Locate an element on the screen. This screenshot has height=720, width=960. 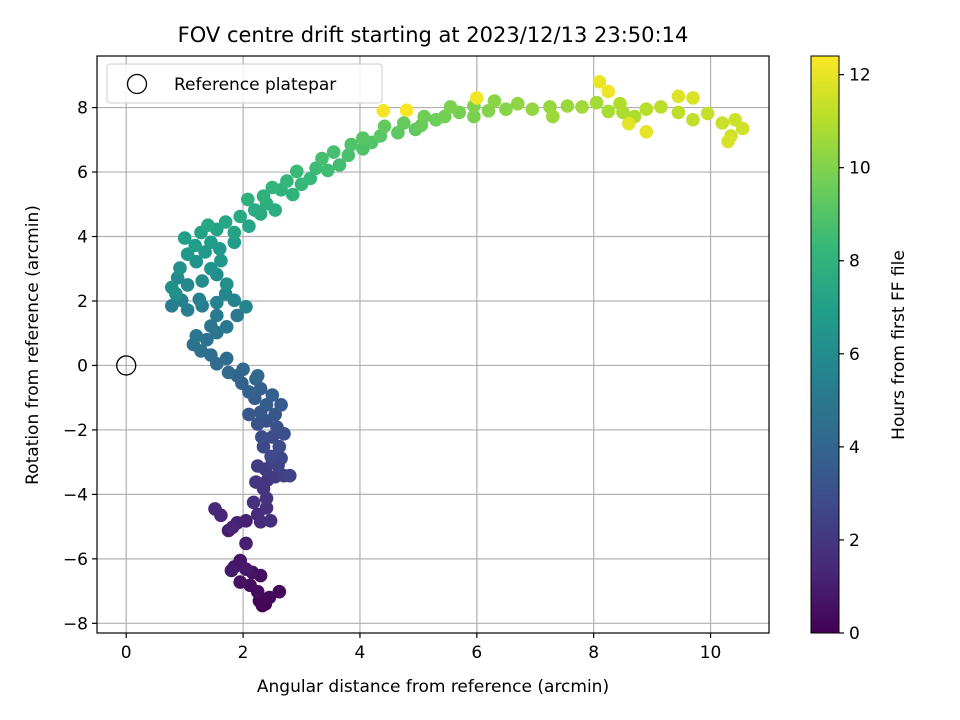
x-axis-label: Angular distance from reference (arcmin) is located at coordinates (433, 687).